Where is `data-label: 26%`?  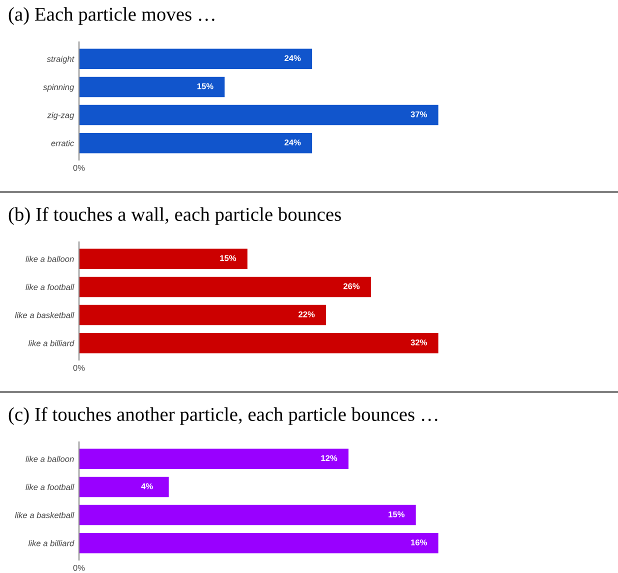 data-label: 26% is located at coordinates (351, 286).